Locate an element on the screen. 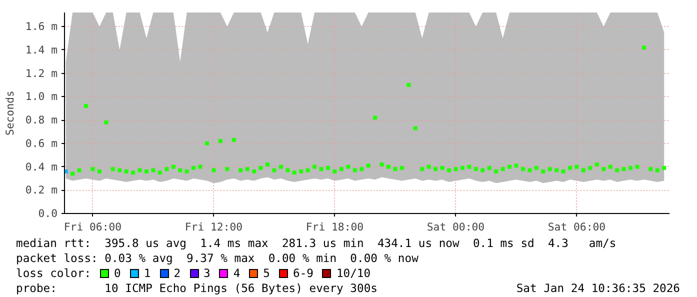  text: median rtt: 395.8 us avg 1.4 ms max 281.3 us min 434.1 us now 0.1 ms sd 4.3 am/s is located at coordinates (317, 243).